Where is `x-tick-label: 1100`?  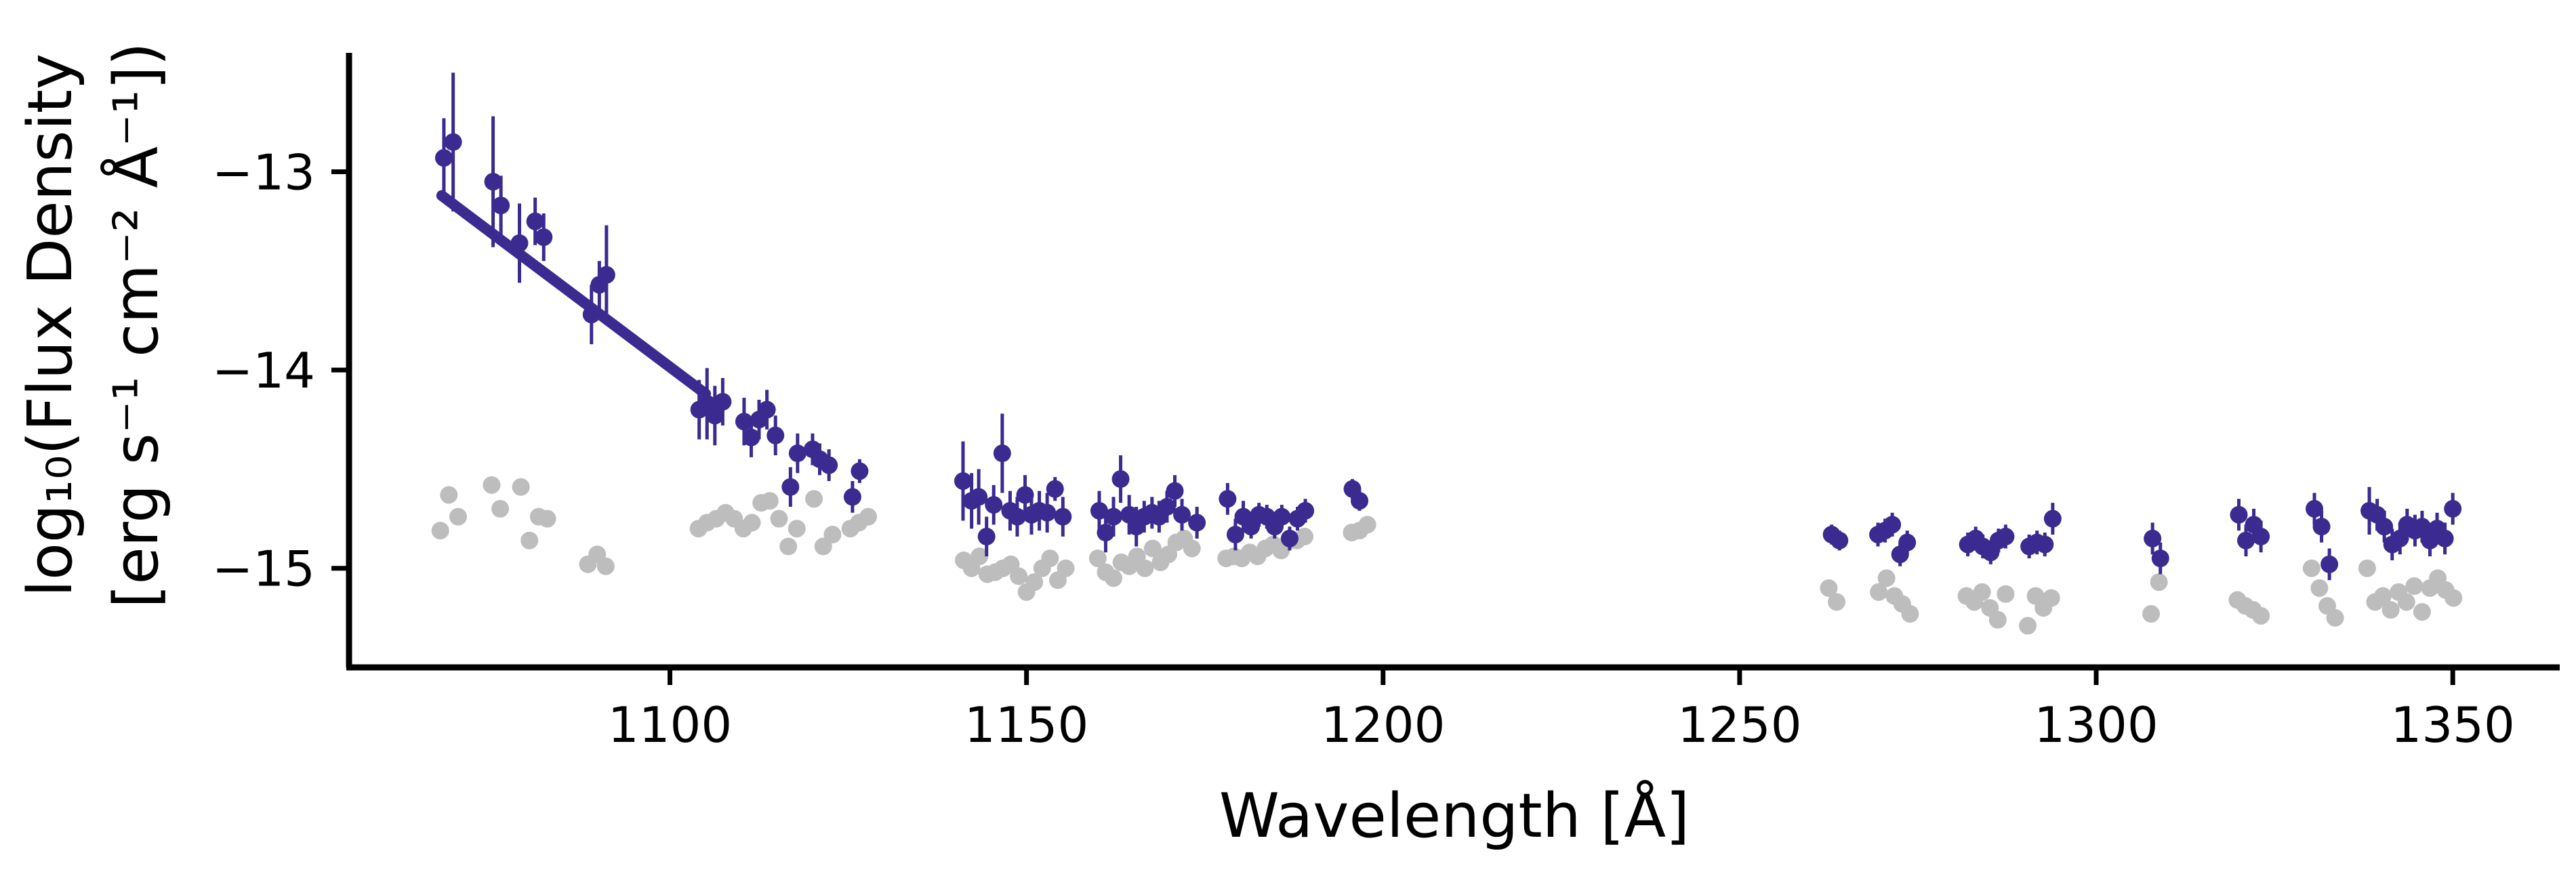 x-tick-label: 1100 is located at coordinates (670, 725).